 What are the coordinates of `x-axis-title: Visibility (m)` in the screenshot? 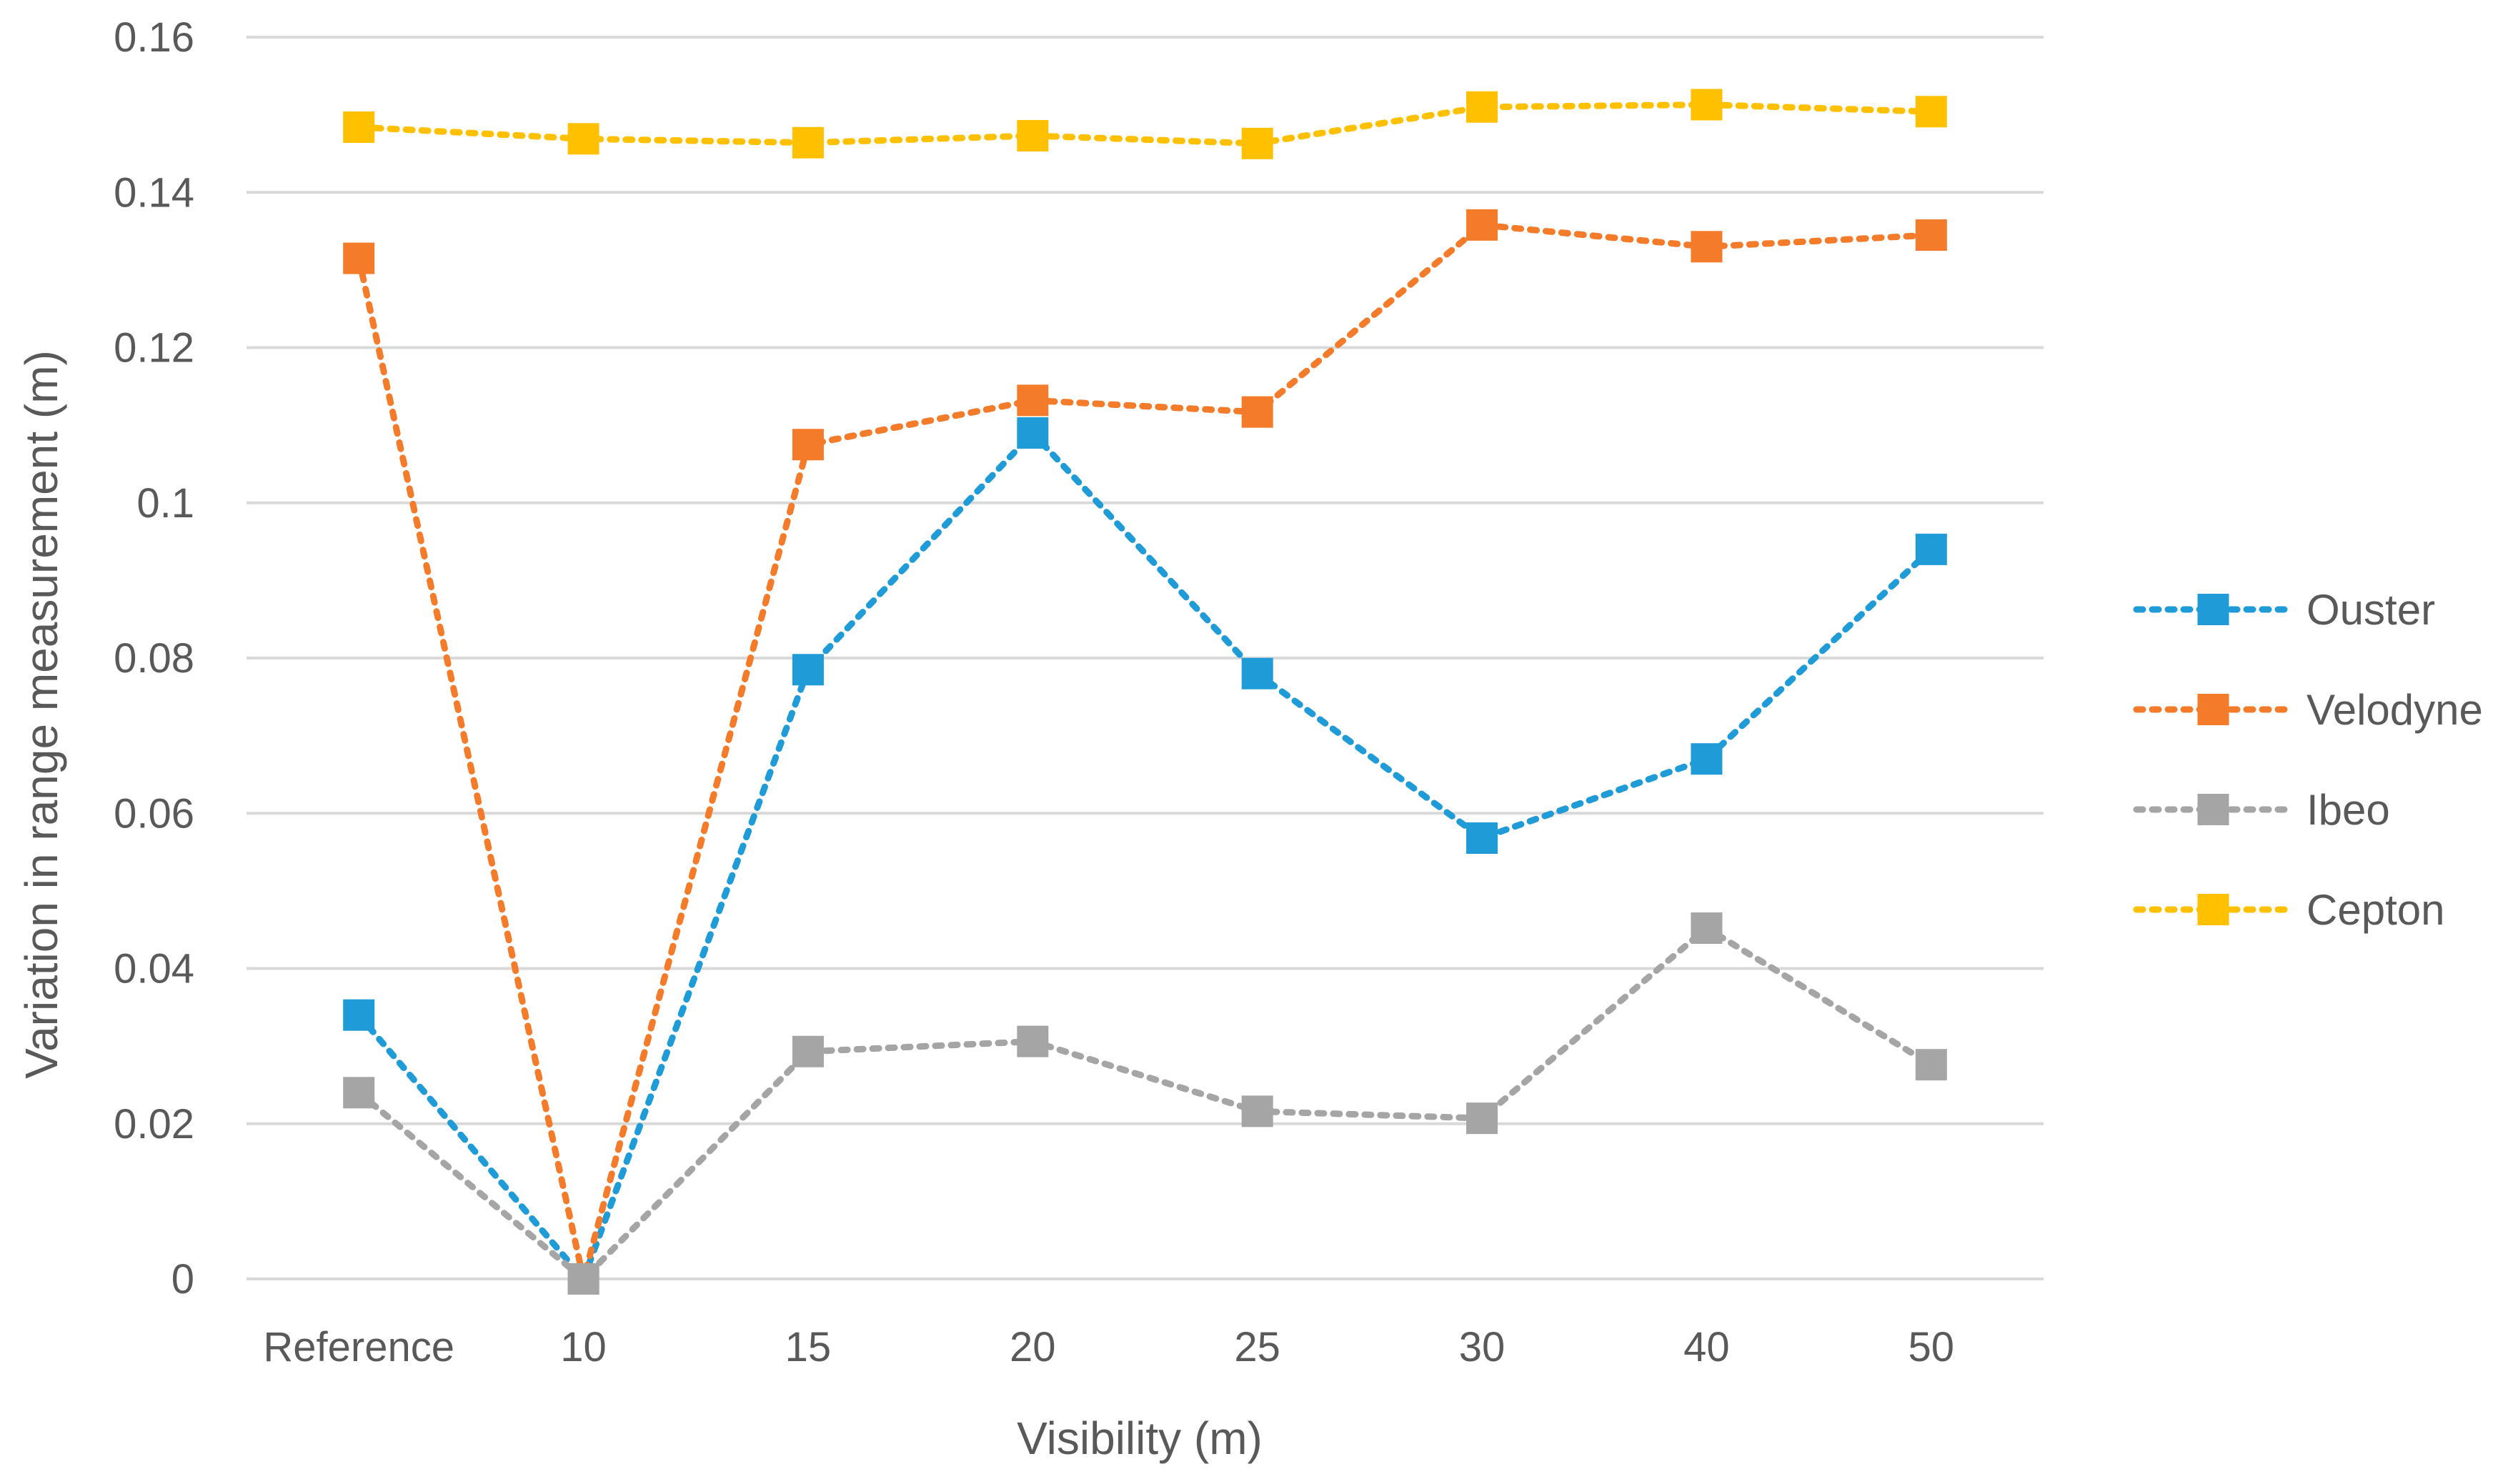 It's located at (1140, 1439).